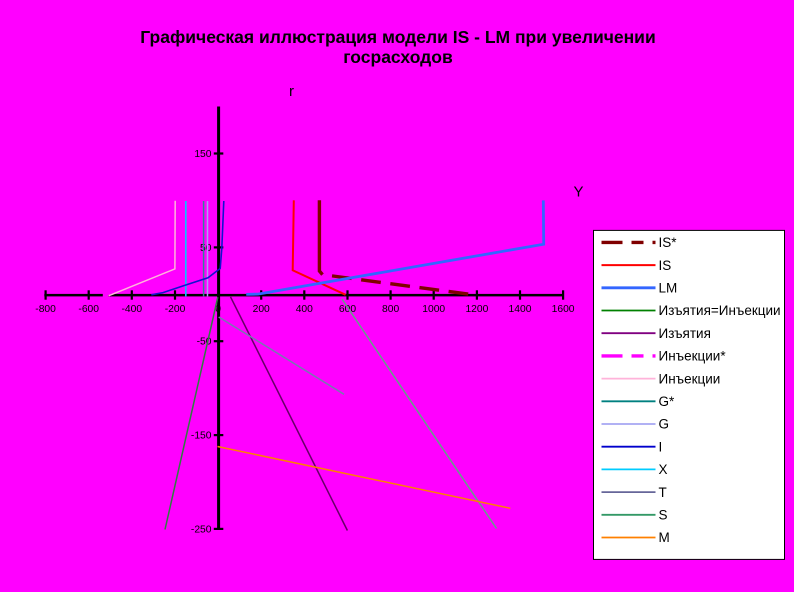 Image resolution: width=794 pixels, height=592 pixels. I want to click on svg-text: 1400, so click(520, 309).